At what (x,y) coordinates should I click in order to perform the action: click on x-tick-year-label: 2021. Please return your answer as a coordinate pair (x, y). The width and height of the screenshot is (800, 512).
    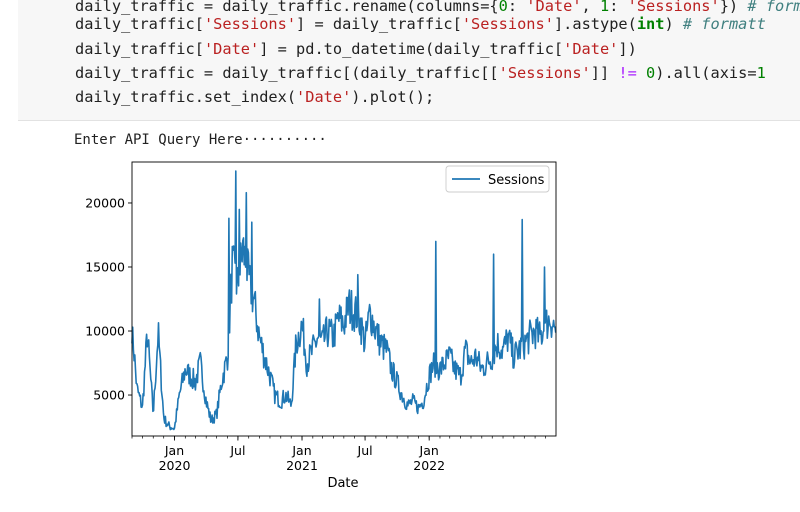
    Looking at the image, I should click on (302, 465).